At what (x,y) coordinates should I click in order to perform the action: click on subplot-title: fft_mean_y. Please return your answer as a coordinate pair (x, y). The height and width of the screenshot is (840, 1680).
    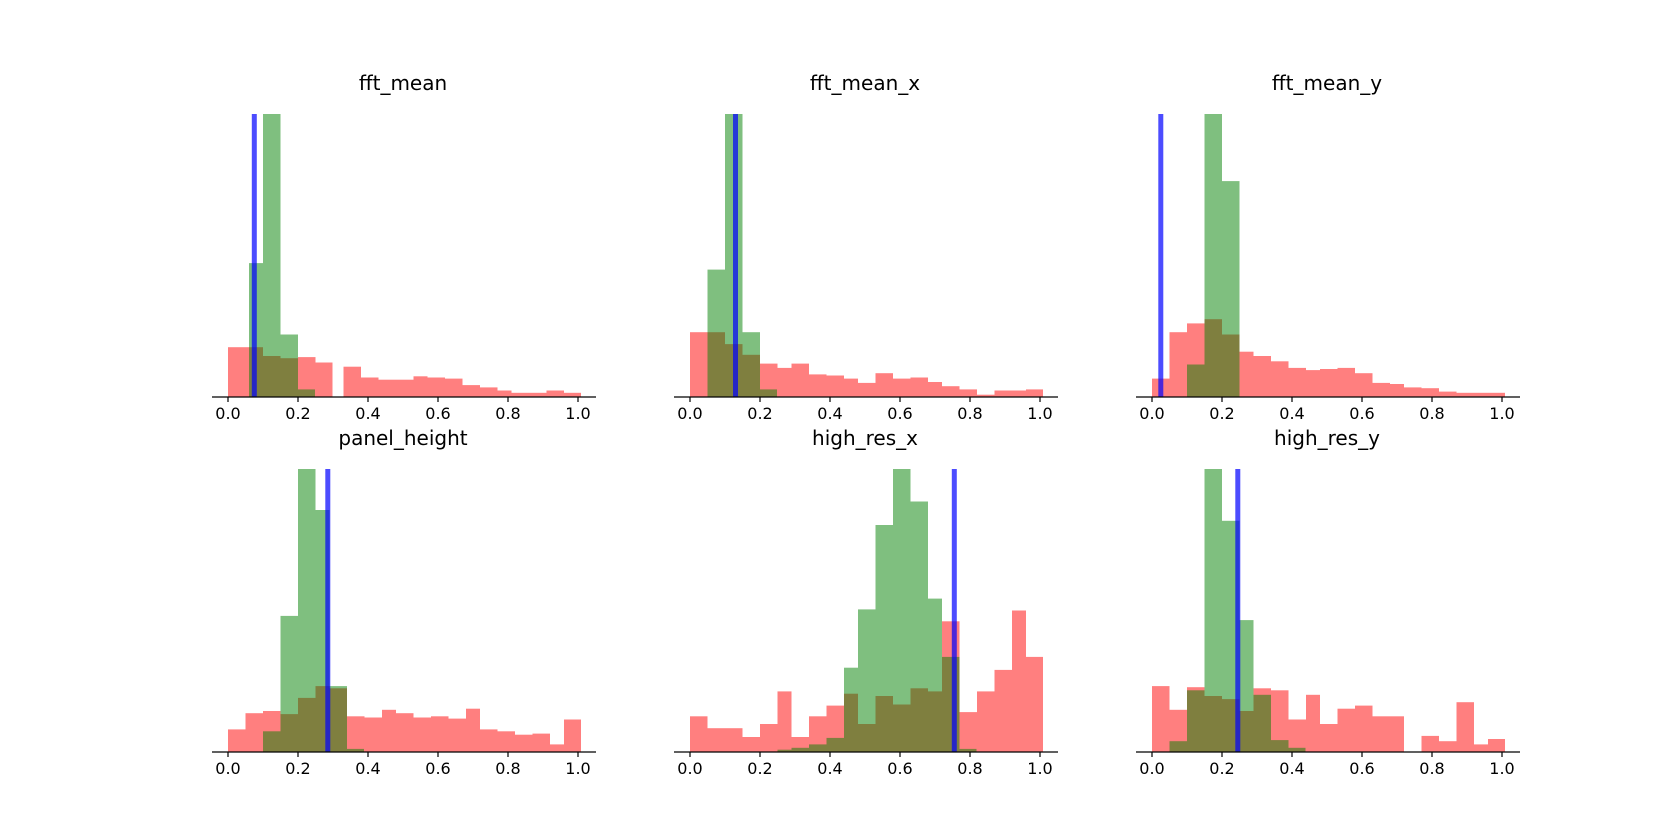
    Looking at the image, I should click on (1327, 83).